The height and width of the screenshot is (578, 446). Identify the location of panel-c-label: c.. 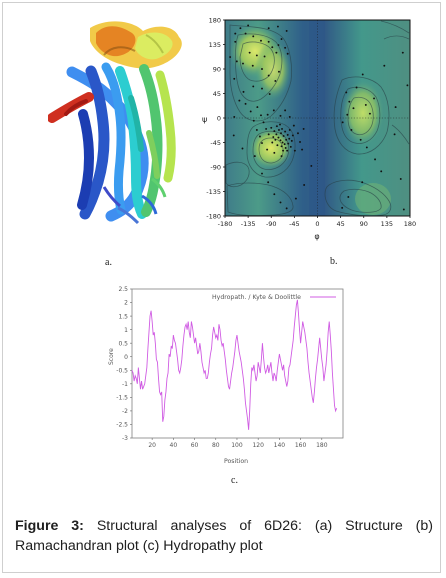
(234, 480).